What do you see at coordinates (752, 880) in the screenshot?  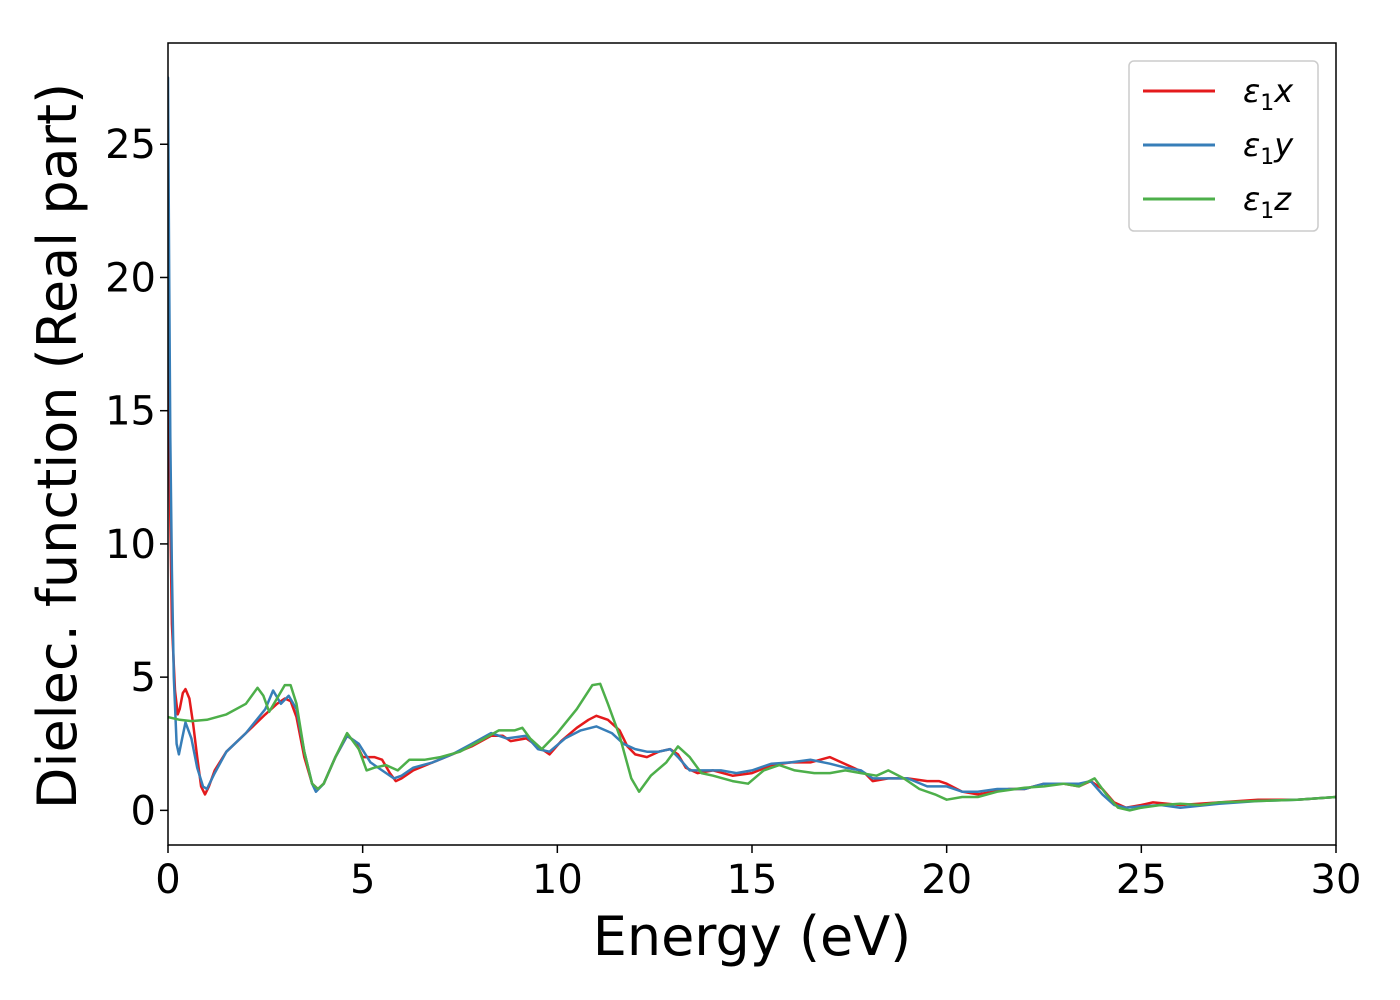 I see `x-tick-label: 15` at bounding box center [752, 880].